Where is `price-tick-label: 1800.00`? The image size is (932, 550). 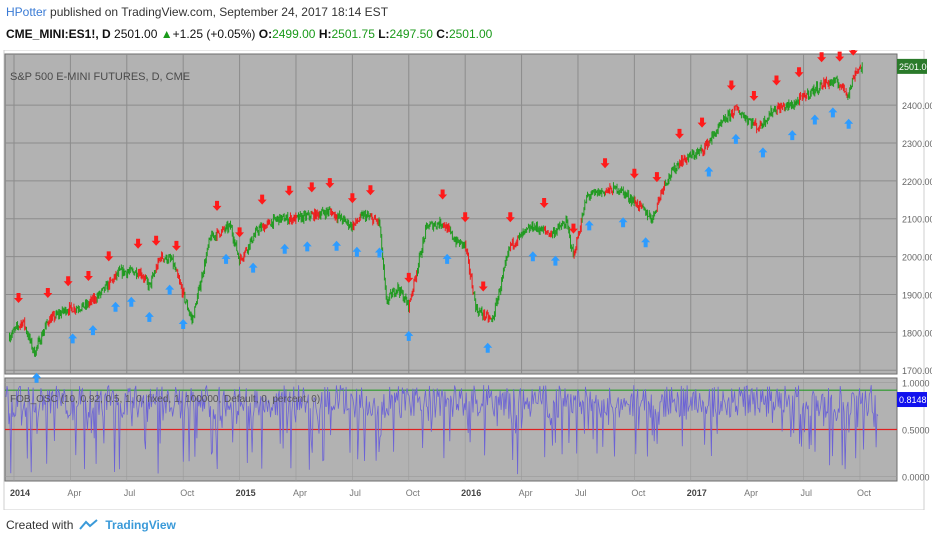 price-tick-label: 1800.00 is located at coordinates (917, 333).